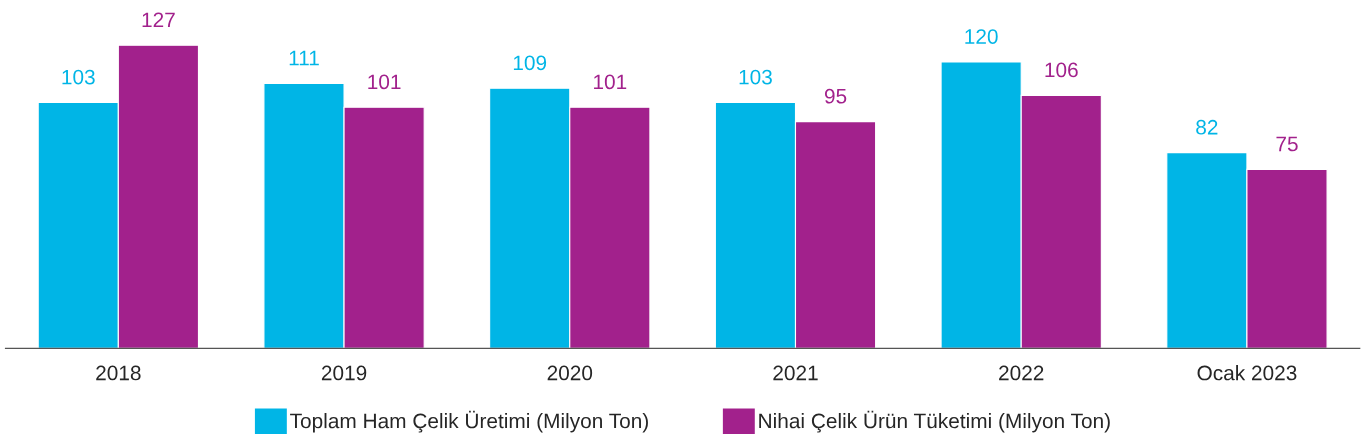 The height and width of the screenshot is (441, 1368). Describe the element at coordinates (934, 421) in the screenshot. I see `legend-label: Nihai Çelik Ürün Tüketimi (Milyon Ton)` at that location.